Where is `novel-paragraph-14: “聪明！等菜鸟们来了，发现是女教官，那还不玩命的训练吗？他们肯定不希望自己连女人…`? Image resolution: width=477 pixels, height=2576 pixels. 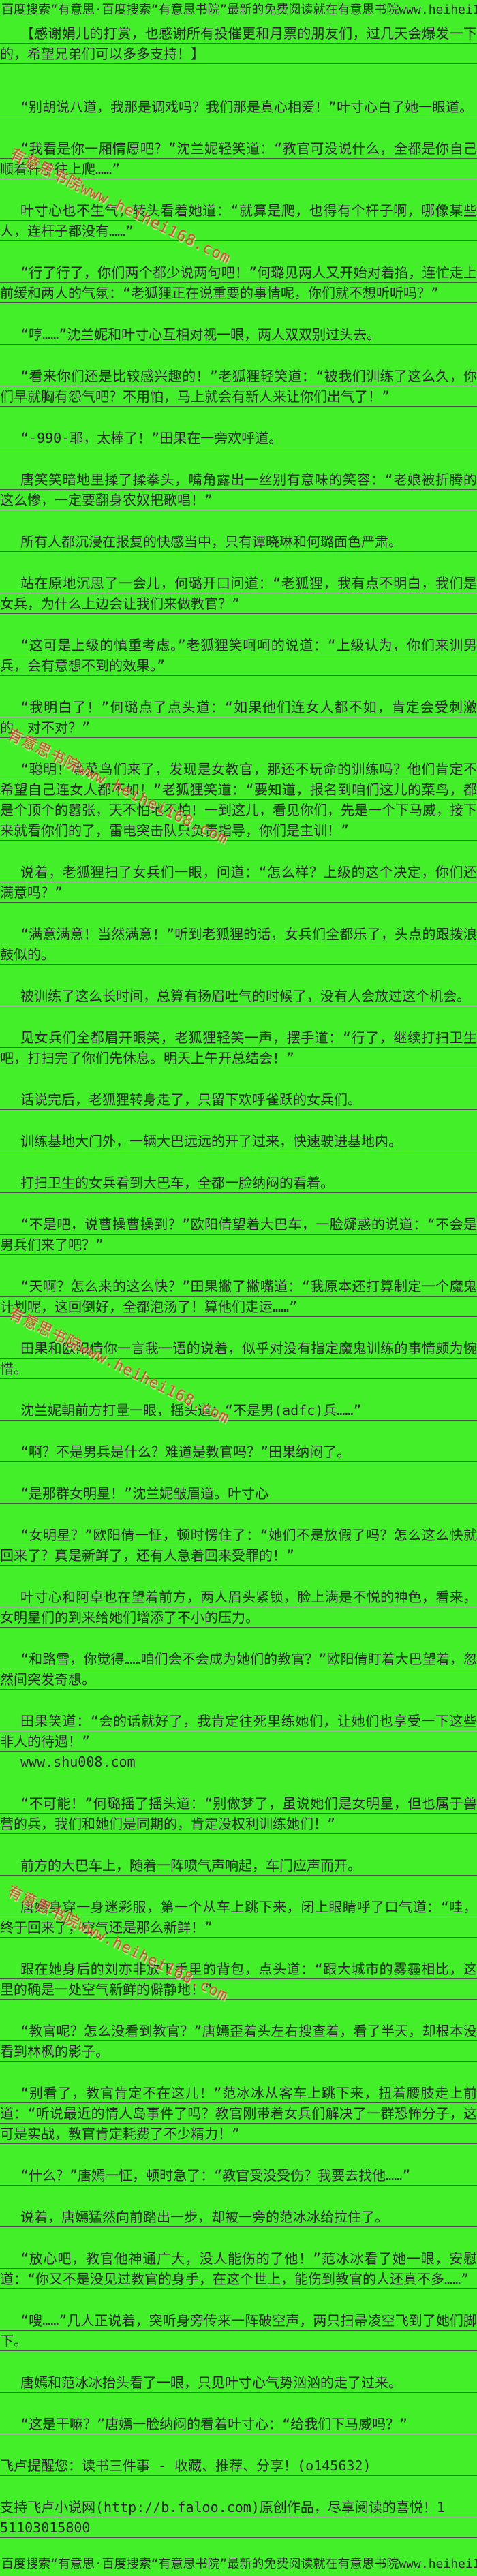
novel-paragraph-14: “聪明！等菜鸟们来了，发现是女教官，那还不玩命的训练吗？他们肯定不希望自己连女人… is located at coordinates (238, 800).